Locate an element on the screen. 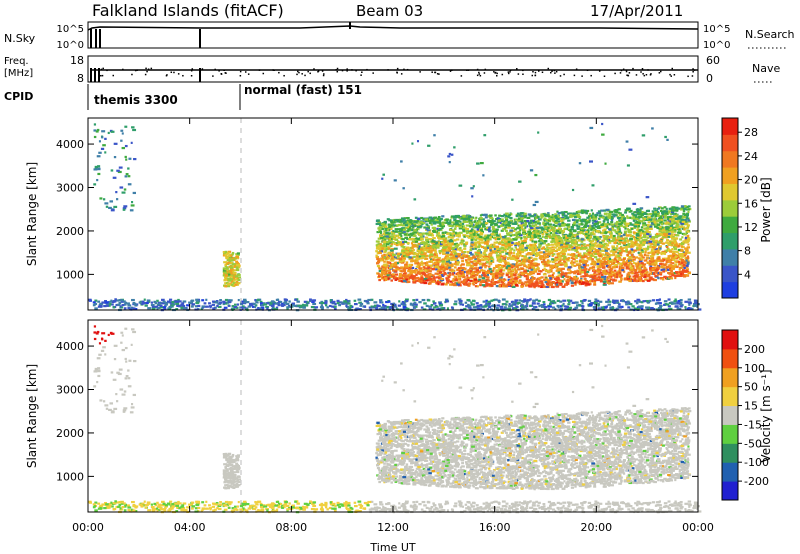 Image resolution: width=800 pixels, height=554 pixels. nsky-panel: N.Sky 10^5 10^0 10^5 10^0 N.Search is located at coordinates (399, 36).